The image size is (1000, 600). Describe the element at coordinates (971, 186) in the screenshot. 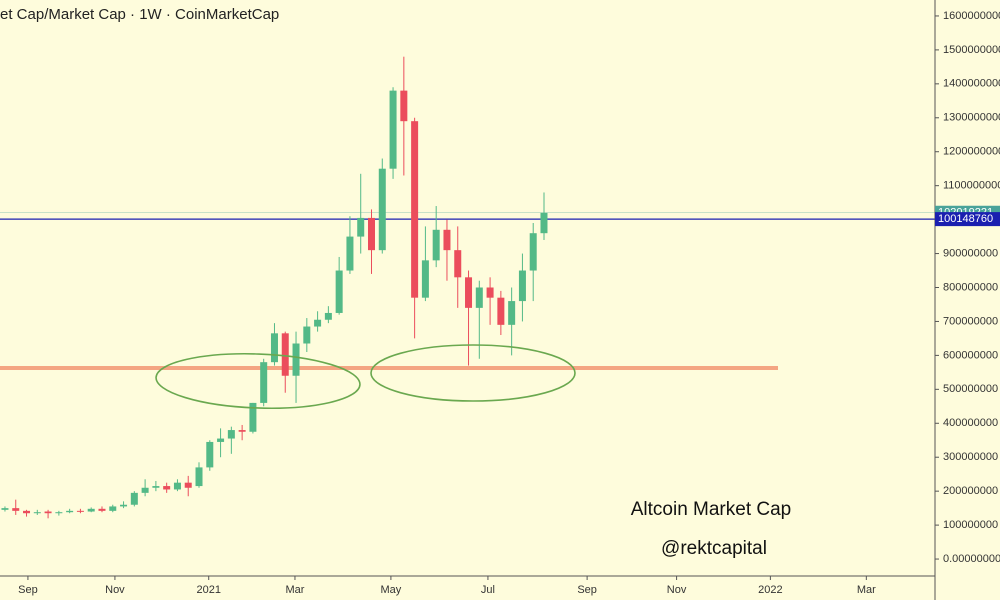

I see `y-tick-label: 1100000000` at that location.